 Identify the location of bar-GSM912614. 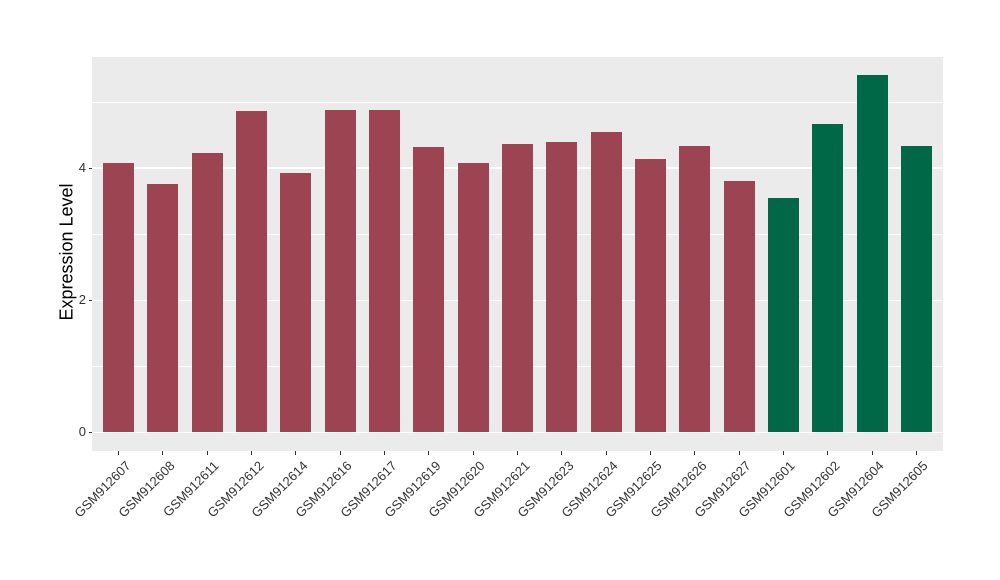
(296, 303).